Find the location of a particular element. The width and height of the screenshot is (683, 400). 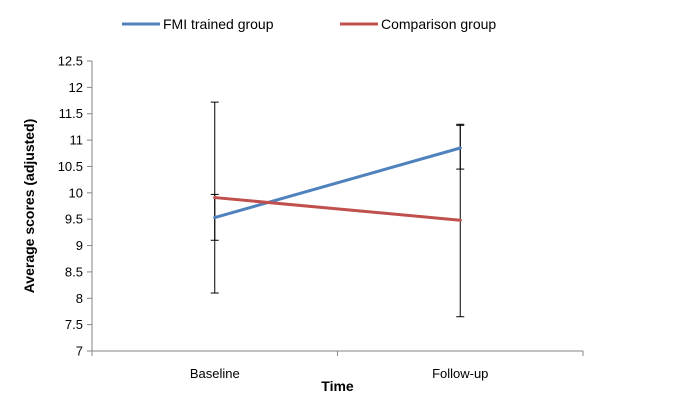

series-lines is located at coordinates (337, 184).